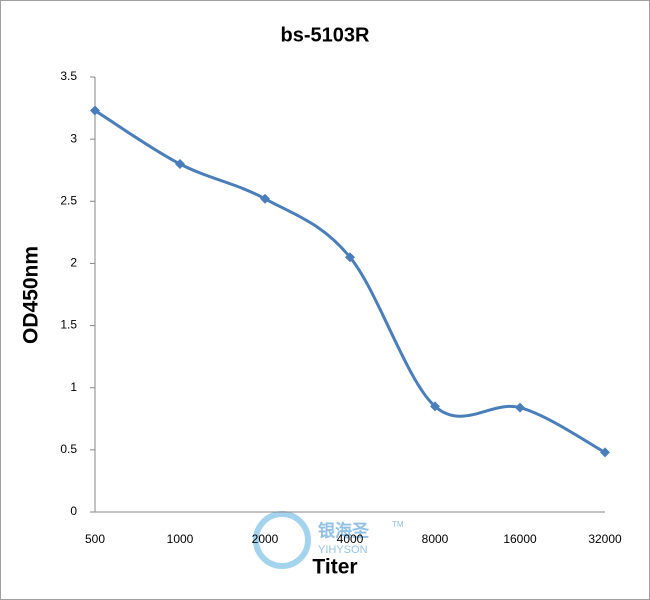  I want to click on y-tick-label: 1.5, so click(68, 325).